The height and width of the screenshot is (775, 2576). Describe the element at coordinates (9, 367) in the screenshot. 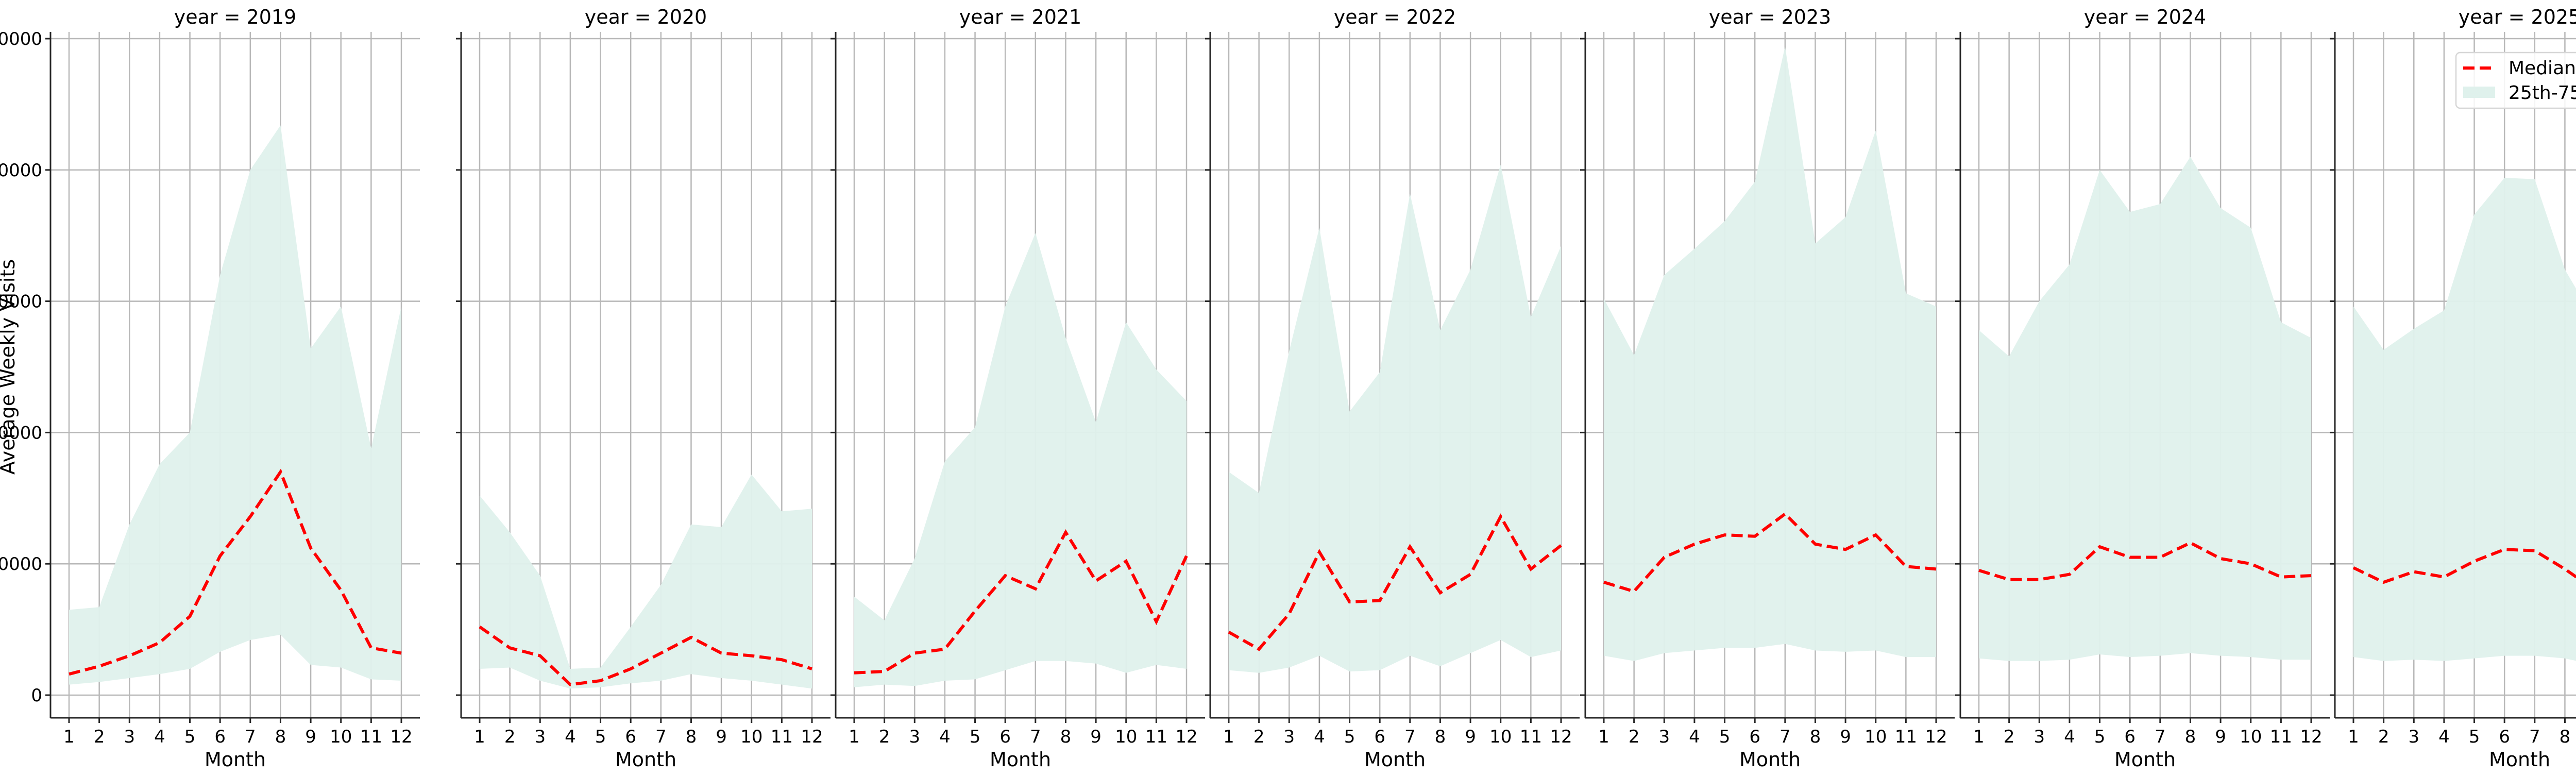

I see `y-axis-label: Average Weekly Visits` at that location.